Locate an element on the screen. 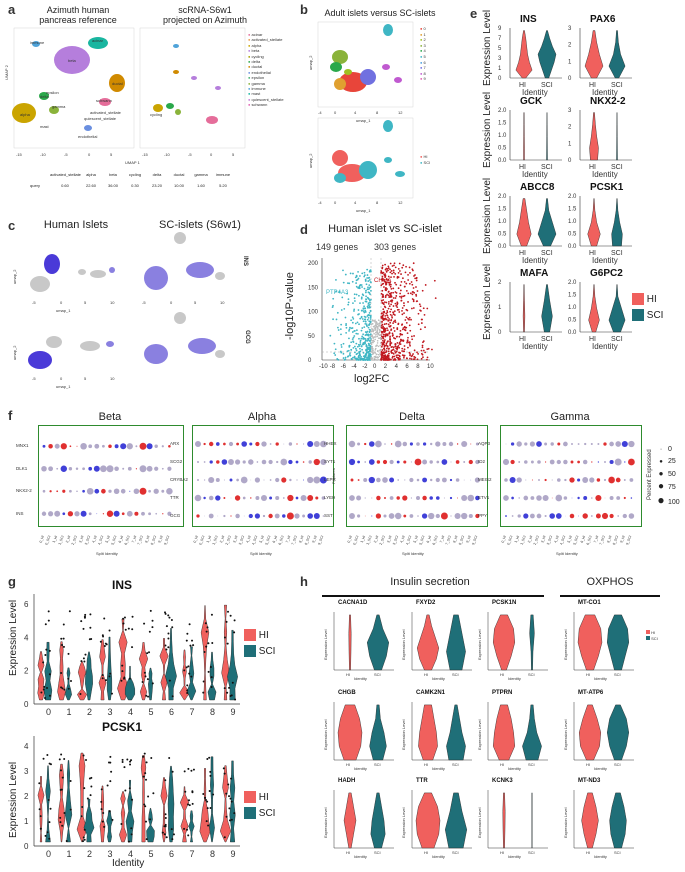 The width and height of the screenshot is (685, 872). x-tick: 2_SCI is located at coordinates (536, 540).